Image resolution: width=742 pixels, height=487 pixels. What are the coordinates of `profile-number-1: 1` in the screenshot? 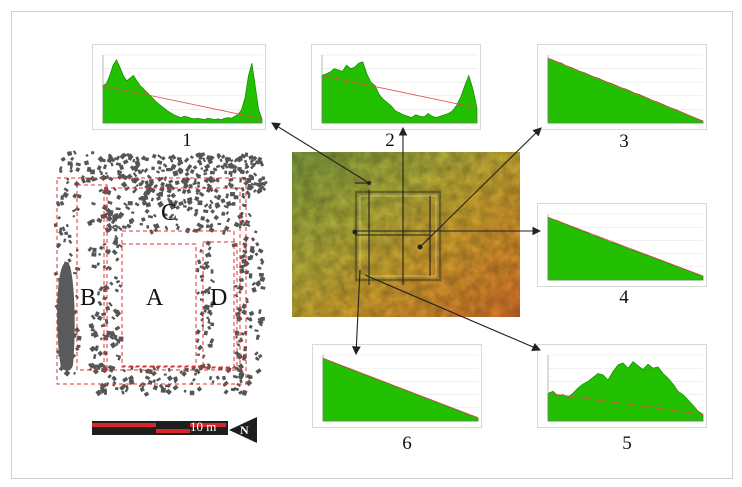 It's located at (187, 140).